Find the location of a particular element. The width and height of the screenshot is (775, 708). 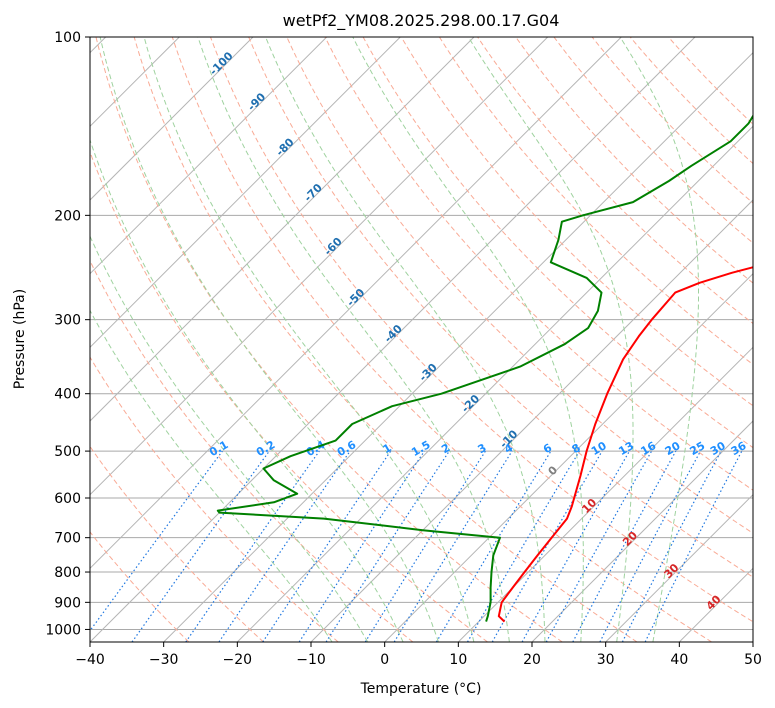

y-tick-label: 400 is located at coordinates (67, 395).